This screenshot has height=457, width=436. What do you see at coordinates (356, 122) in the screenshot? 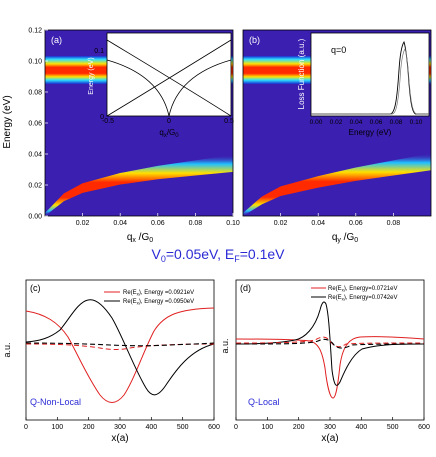
I see `inset-b-xtick: 0.04` at bounding box center [356, 122].